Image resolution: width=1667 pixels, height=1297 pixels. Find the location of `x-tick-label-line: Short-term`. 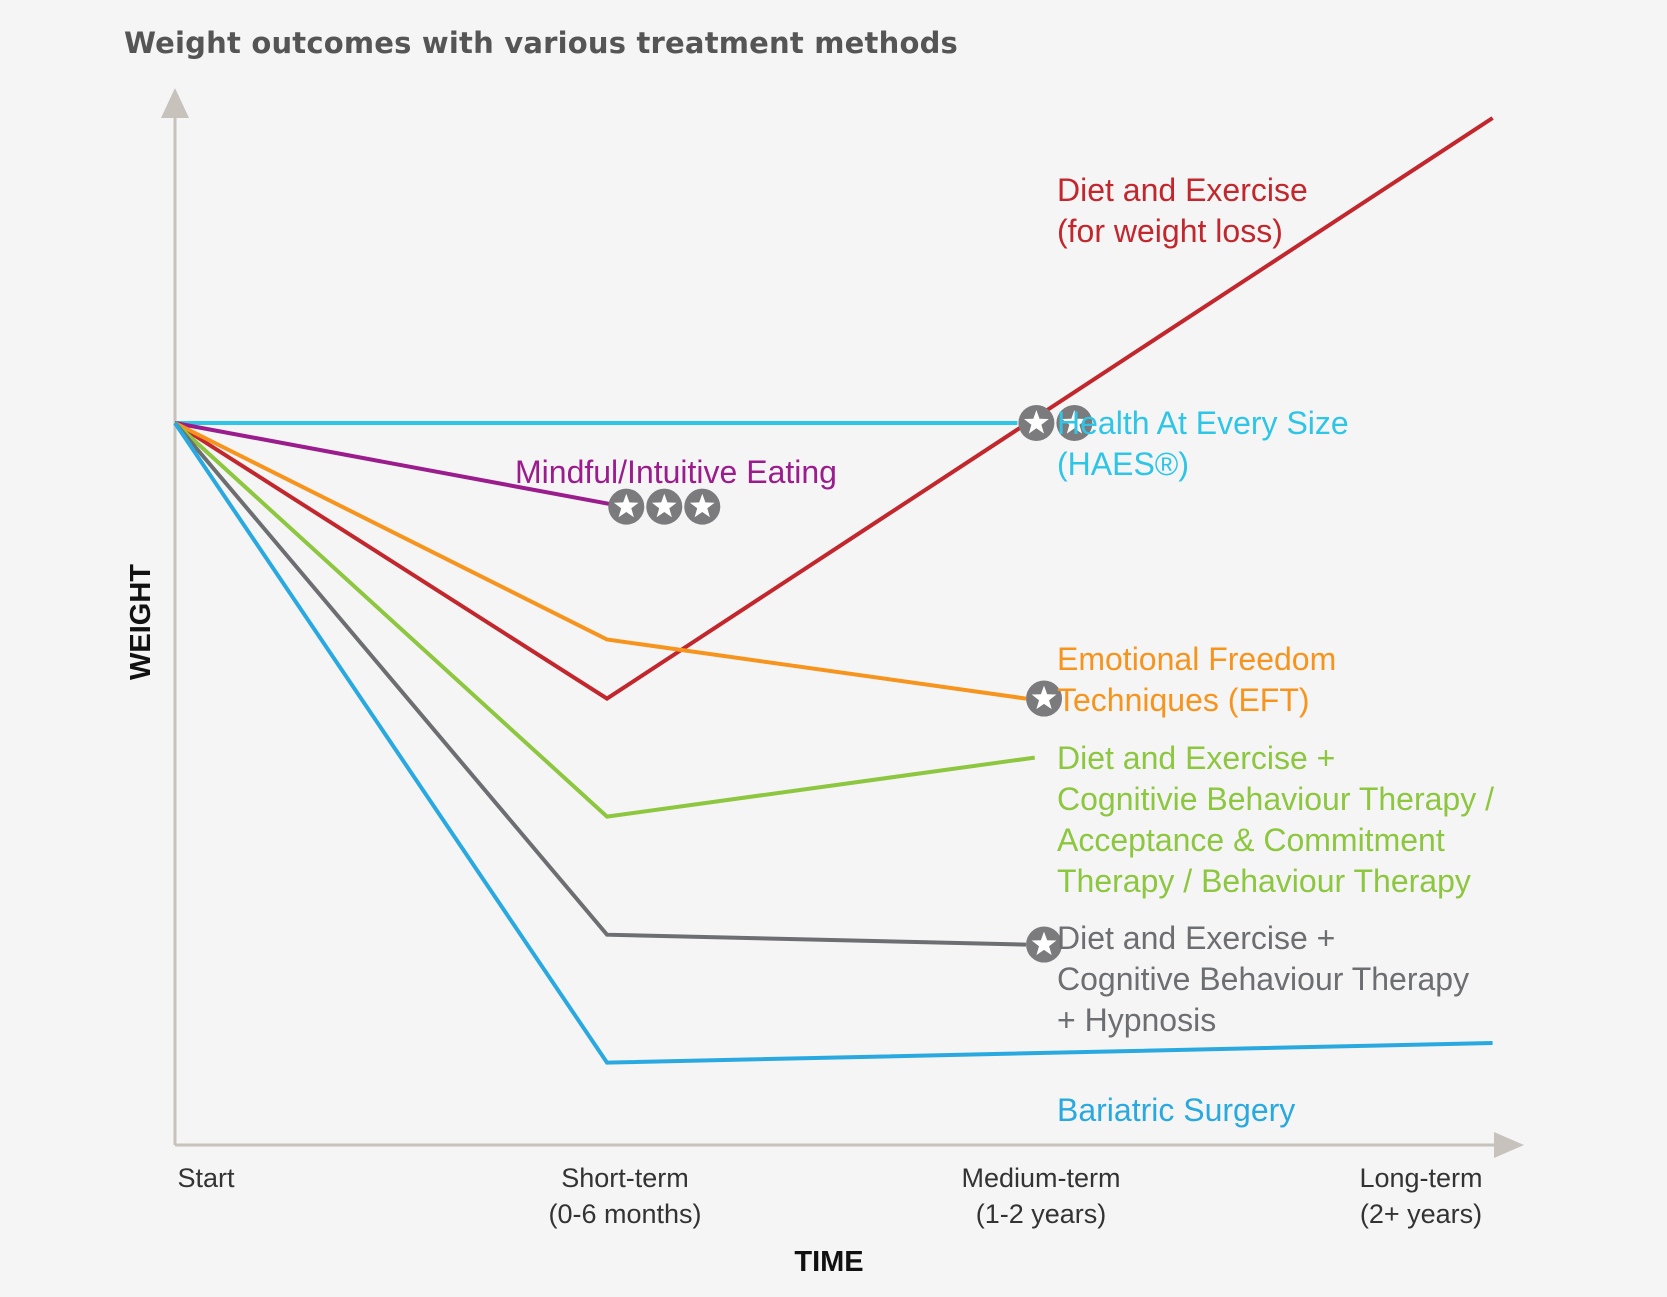

x-tick-label-line: Short-term is located at coordinates (625, 1178).